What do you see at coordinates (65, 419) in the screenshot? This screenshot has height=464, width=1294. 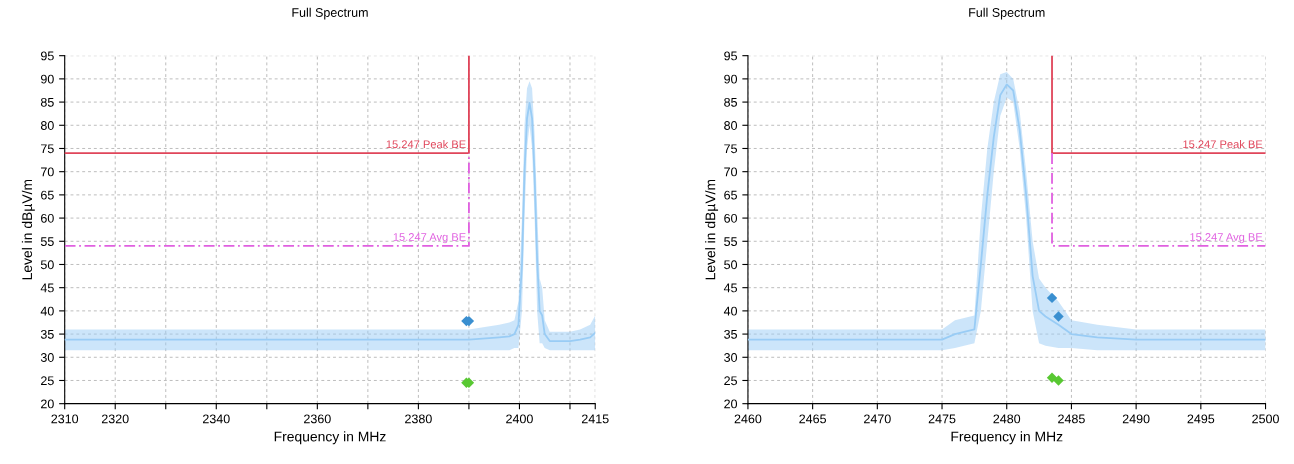 I see `x-tick-label: 2310` at bounding box center [65, 419].